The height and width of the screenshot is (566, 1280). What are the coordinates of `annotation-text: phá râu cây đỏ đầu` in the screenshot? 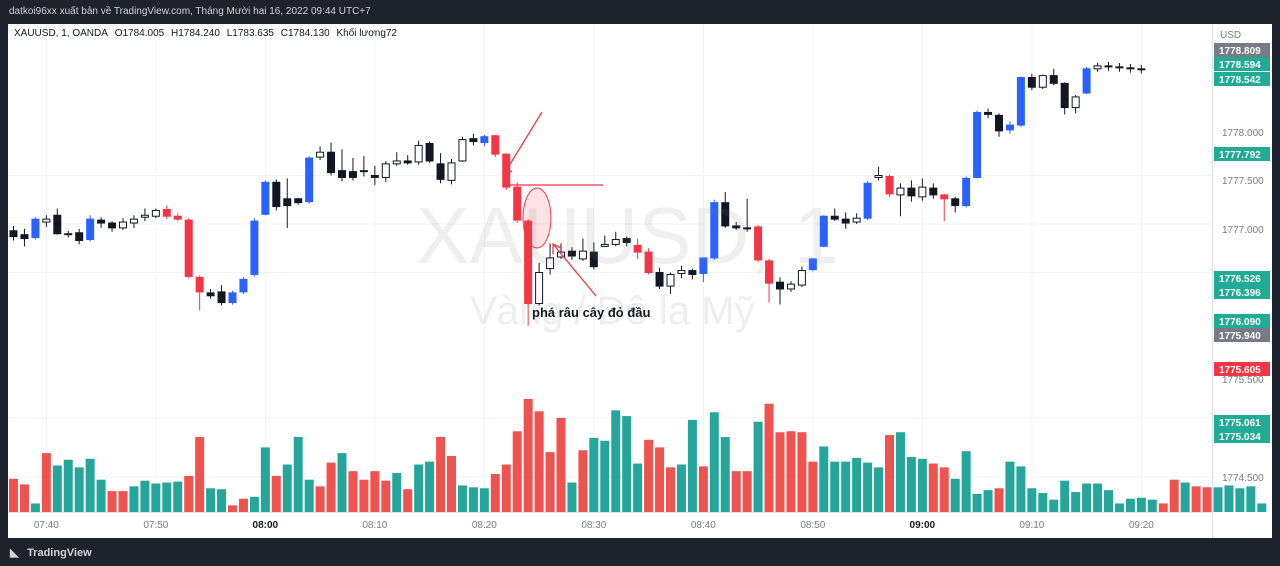 It's located at (591, 312).